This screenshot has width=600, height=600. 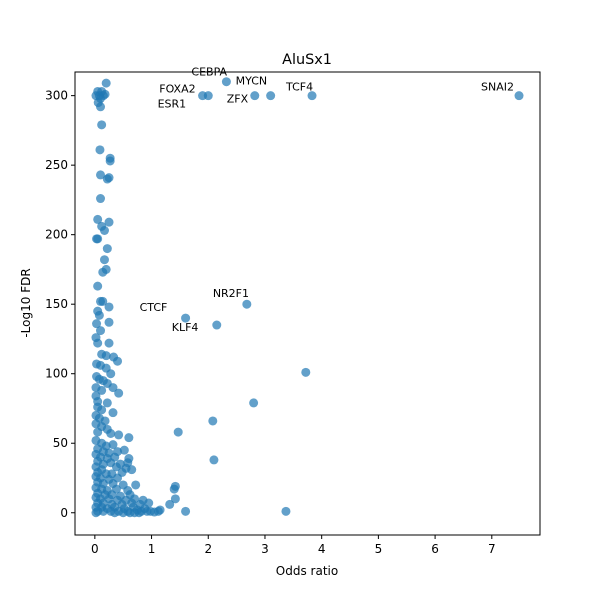 What do you see at coordinates (56, 374) in the screenshot?
I see `y-tick-label: 100` at bounding box center [56, 374].